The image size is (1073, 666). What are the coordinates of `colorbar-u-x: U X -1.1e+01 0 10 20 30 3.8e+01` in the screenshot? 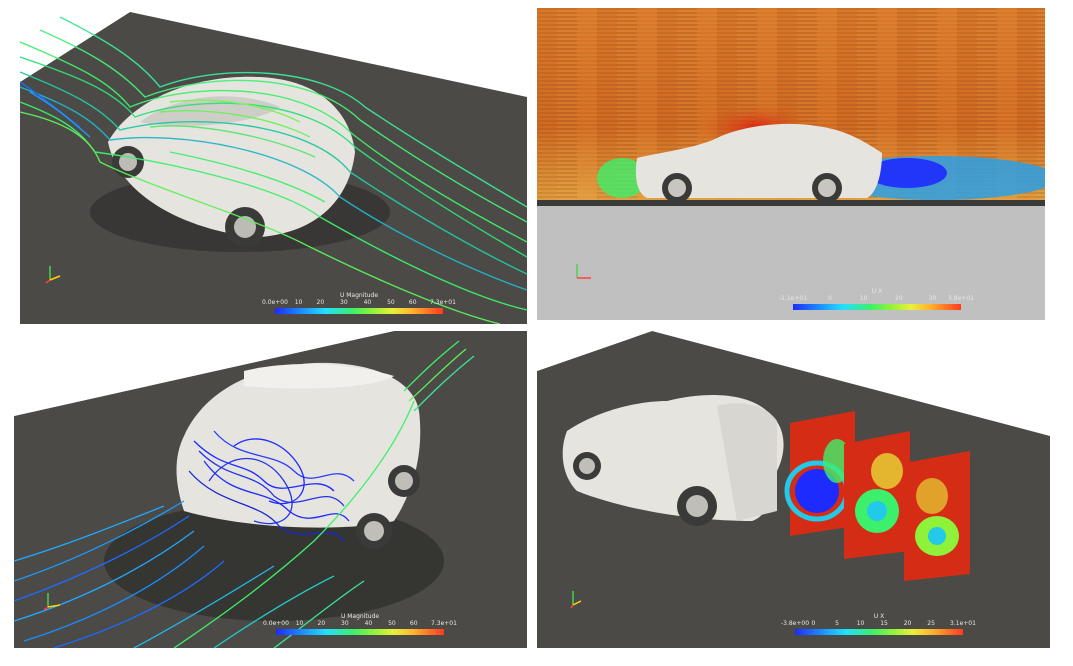 It's located at (876, 301).